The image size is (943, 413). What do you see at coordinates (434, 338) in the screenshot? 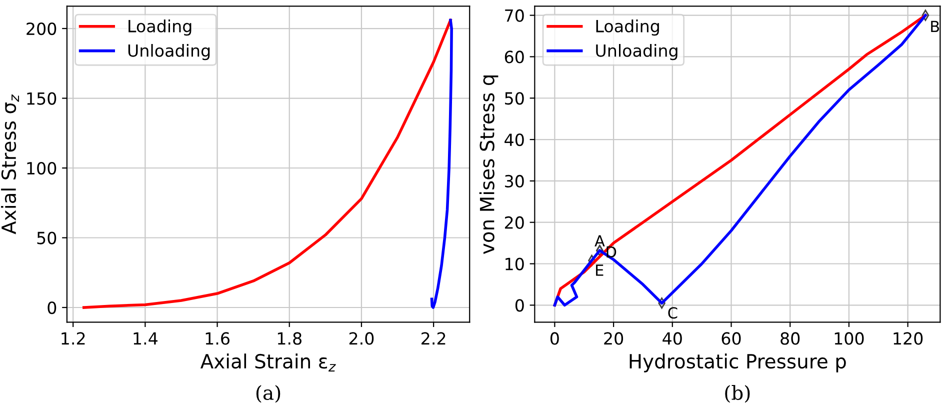
I see `x-tick-label: 2.2` at bounding box center [434, 338].